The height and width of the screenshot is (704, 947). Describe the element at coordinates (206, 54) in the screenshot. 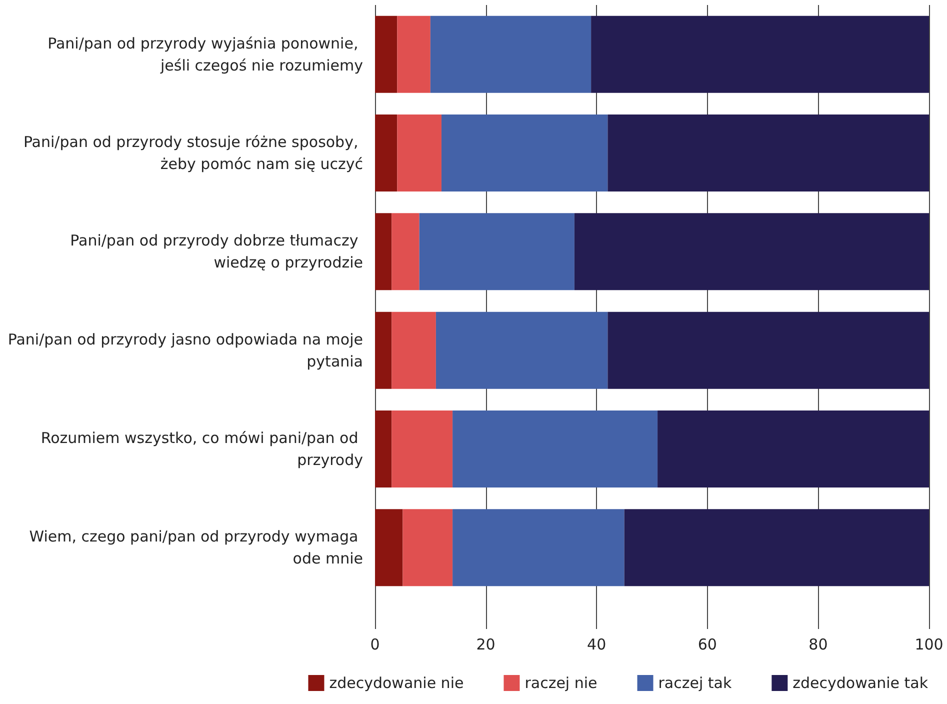

I see `y-tick-label: Pani/pan od przyrody wyjaśnia ponownie, jeśli czegoś nie rozumiemy` at that location.